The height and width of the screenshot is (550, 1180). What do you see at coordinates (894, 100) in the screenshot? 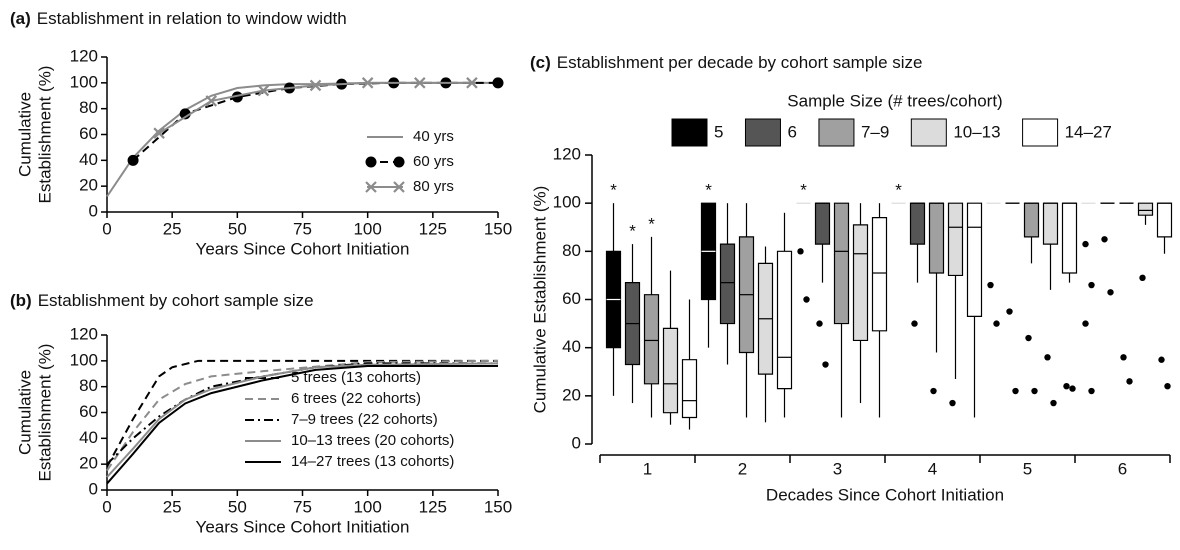
I see `legend-title: Sample Size (# trees/cohort)` at bounding box center [894, 100].